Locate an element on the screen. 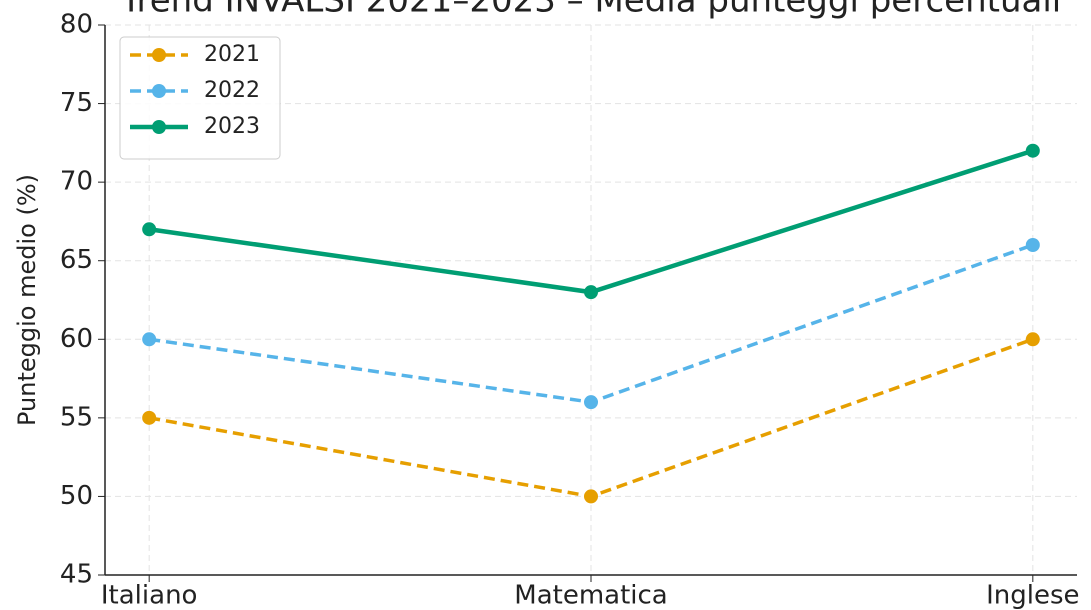 Image resolution: width=1091 pixels, height=610 pixels. x-tick-label: Matematica is located at coordinates (590, 595).